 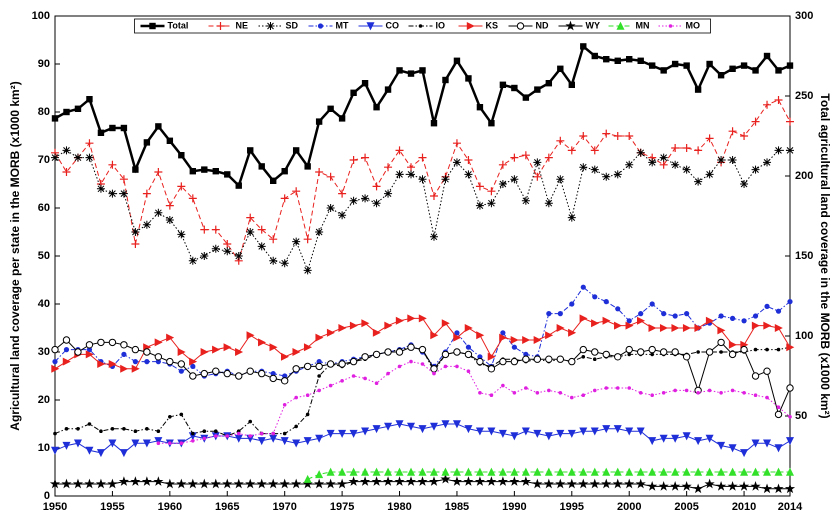 What do you see at coordinates (790, 507) in the screenshot?
I see `x-tick-label: 2014` at bounding box center [790, 507].